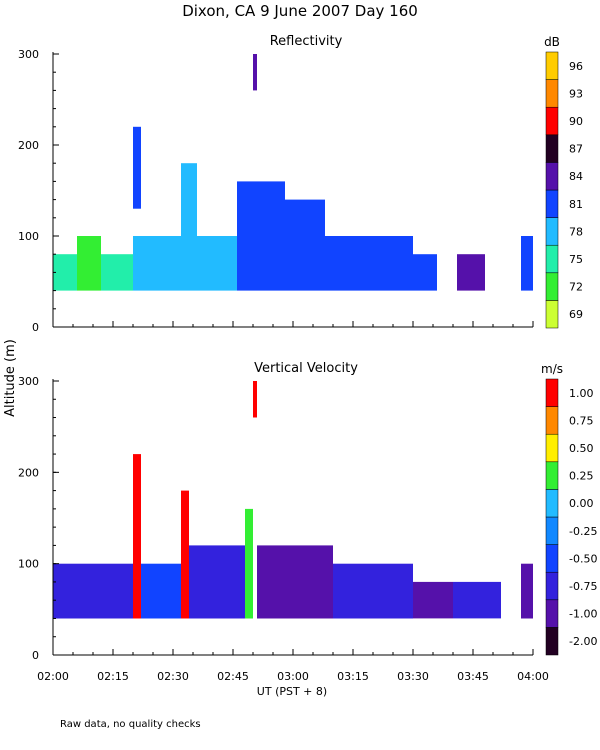 The width and height of the screenshot is (600, 750). What do you see at coordinates (581, 476) in the screenshot?
I see `colorbar-label: 0.25` at bounding box center [581, 476].